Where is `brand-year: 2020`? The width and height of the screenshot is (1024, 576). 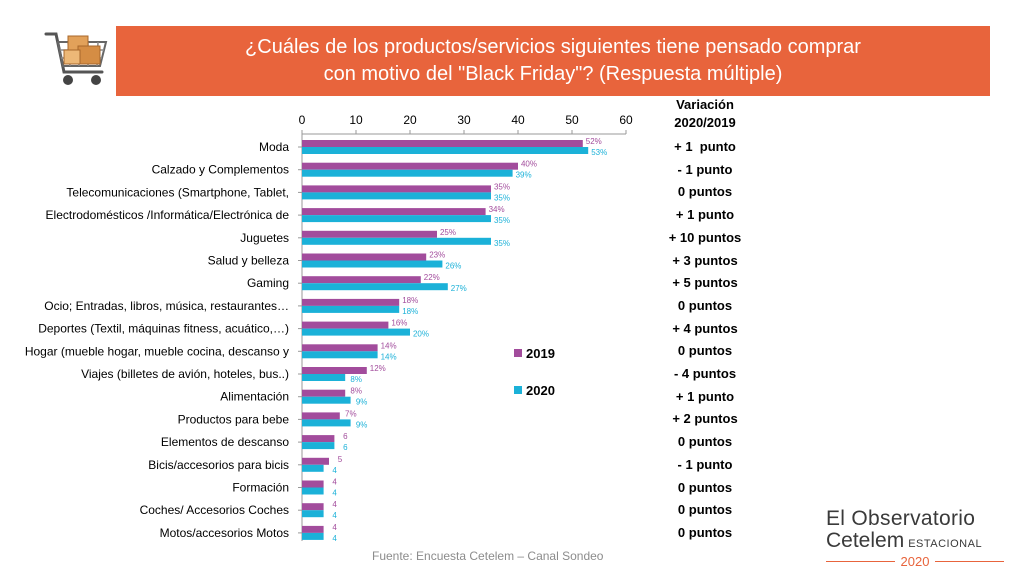 brand-year: 2020 is located at coordinates (915, 561).